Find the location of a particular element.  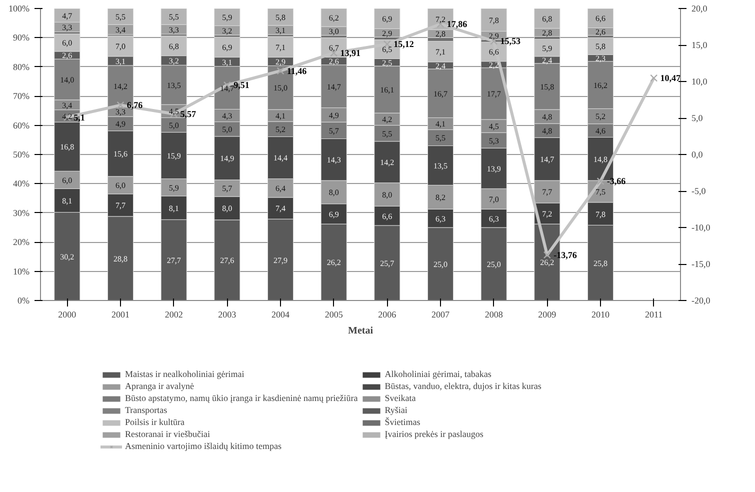

legend-label: Transportas is located at coordinates (146, 410).